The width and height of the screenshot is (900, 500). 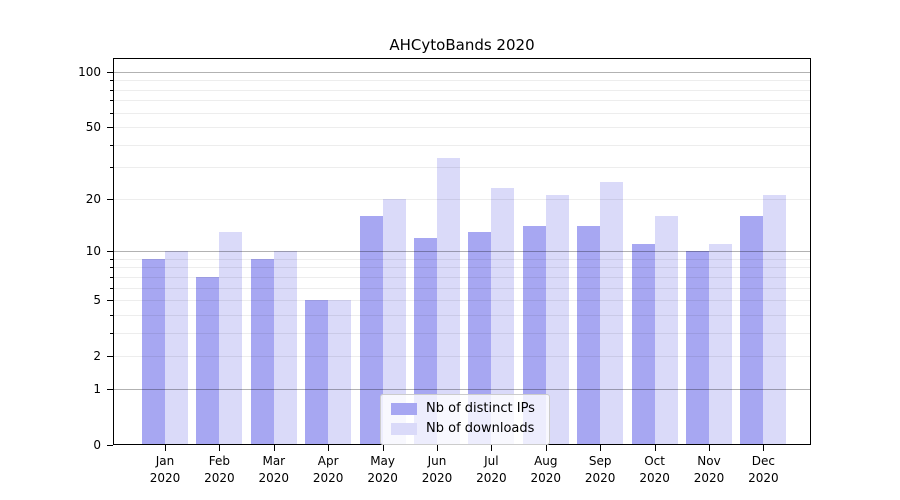 I want to click on x-tick-label: Aug 2020, so click(x=546, y=469).